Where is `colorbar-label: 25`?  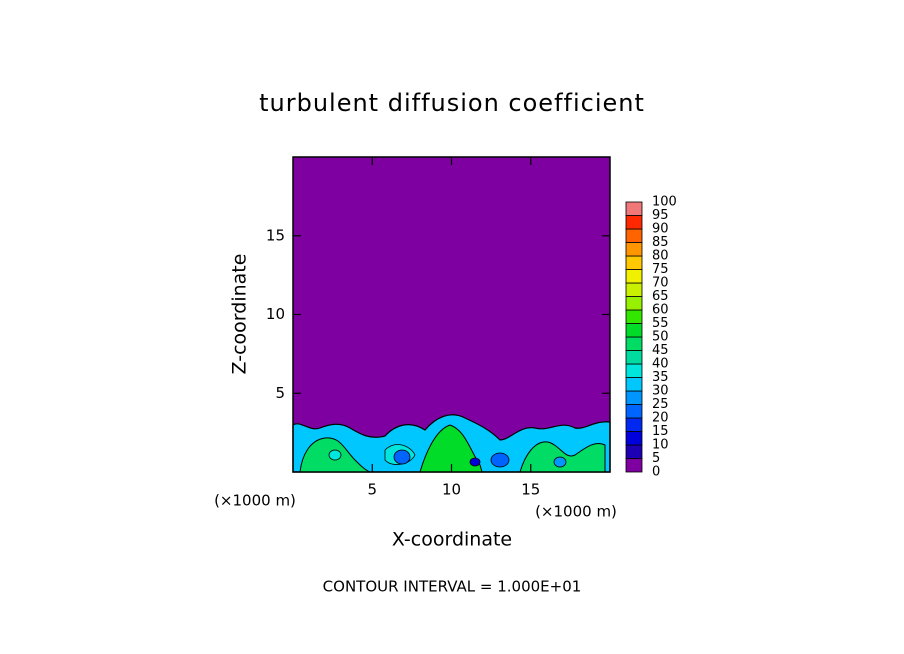 colorbar-label: 25 is located at coordinates (660, 404).